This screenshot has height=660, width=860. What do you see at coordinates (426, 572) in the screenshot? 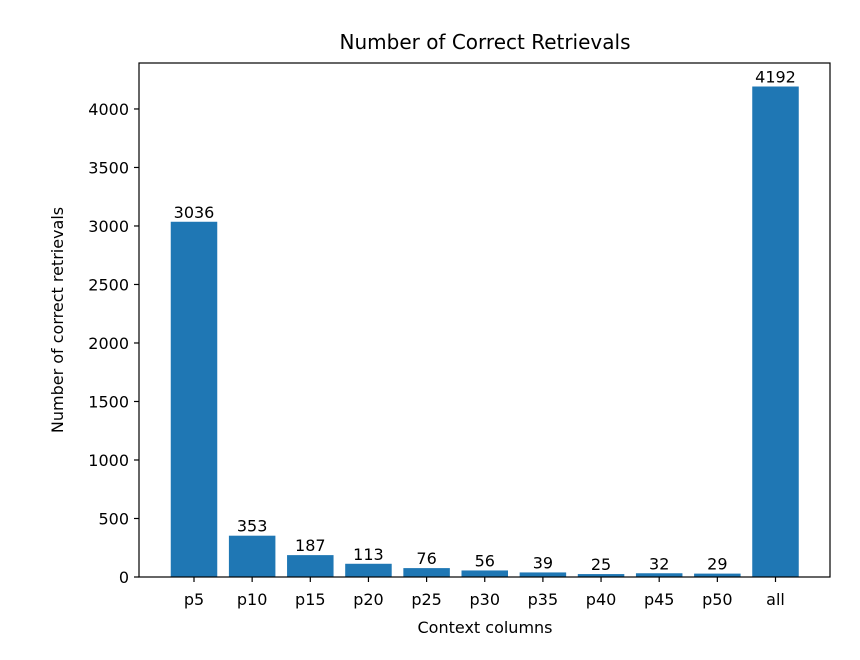
I see `bar-p25` at bounding box center [426, 572].